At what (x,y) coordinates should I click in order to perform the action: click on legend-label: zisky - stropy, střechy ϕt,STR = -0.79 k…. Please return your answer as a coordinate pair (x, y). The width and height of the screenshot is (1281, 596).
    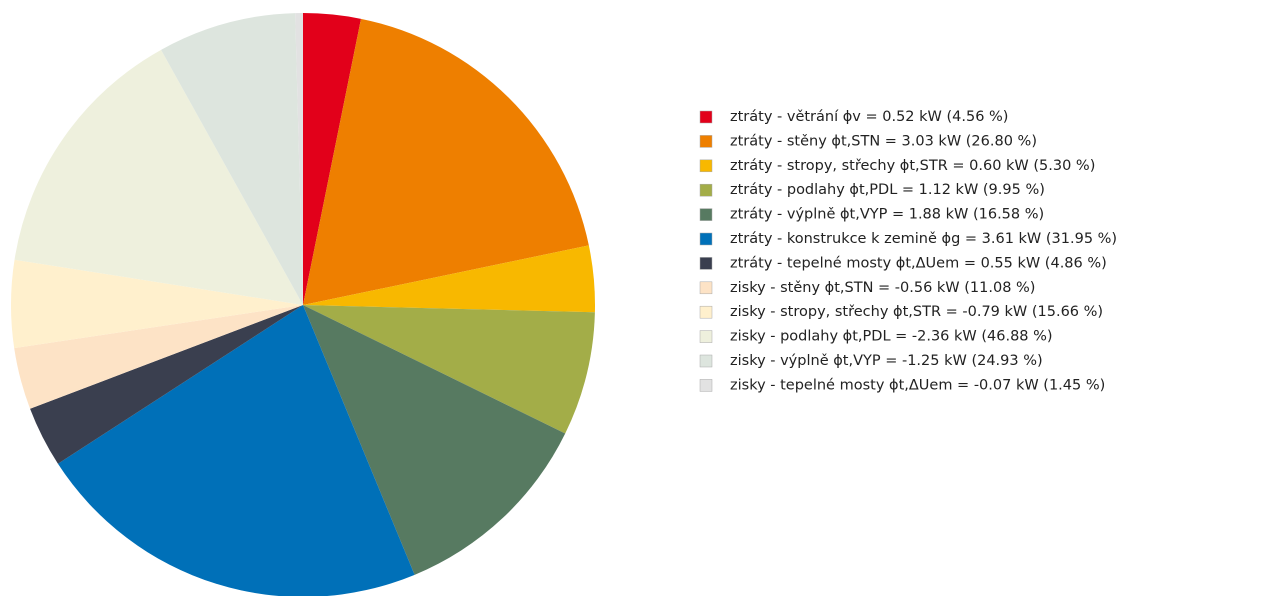
    Looking at the image, I should click on (916, 312).